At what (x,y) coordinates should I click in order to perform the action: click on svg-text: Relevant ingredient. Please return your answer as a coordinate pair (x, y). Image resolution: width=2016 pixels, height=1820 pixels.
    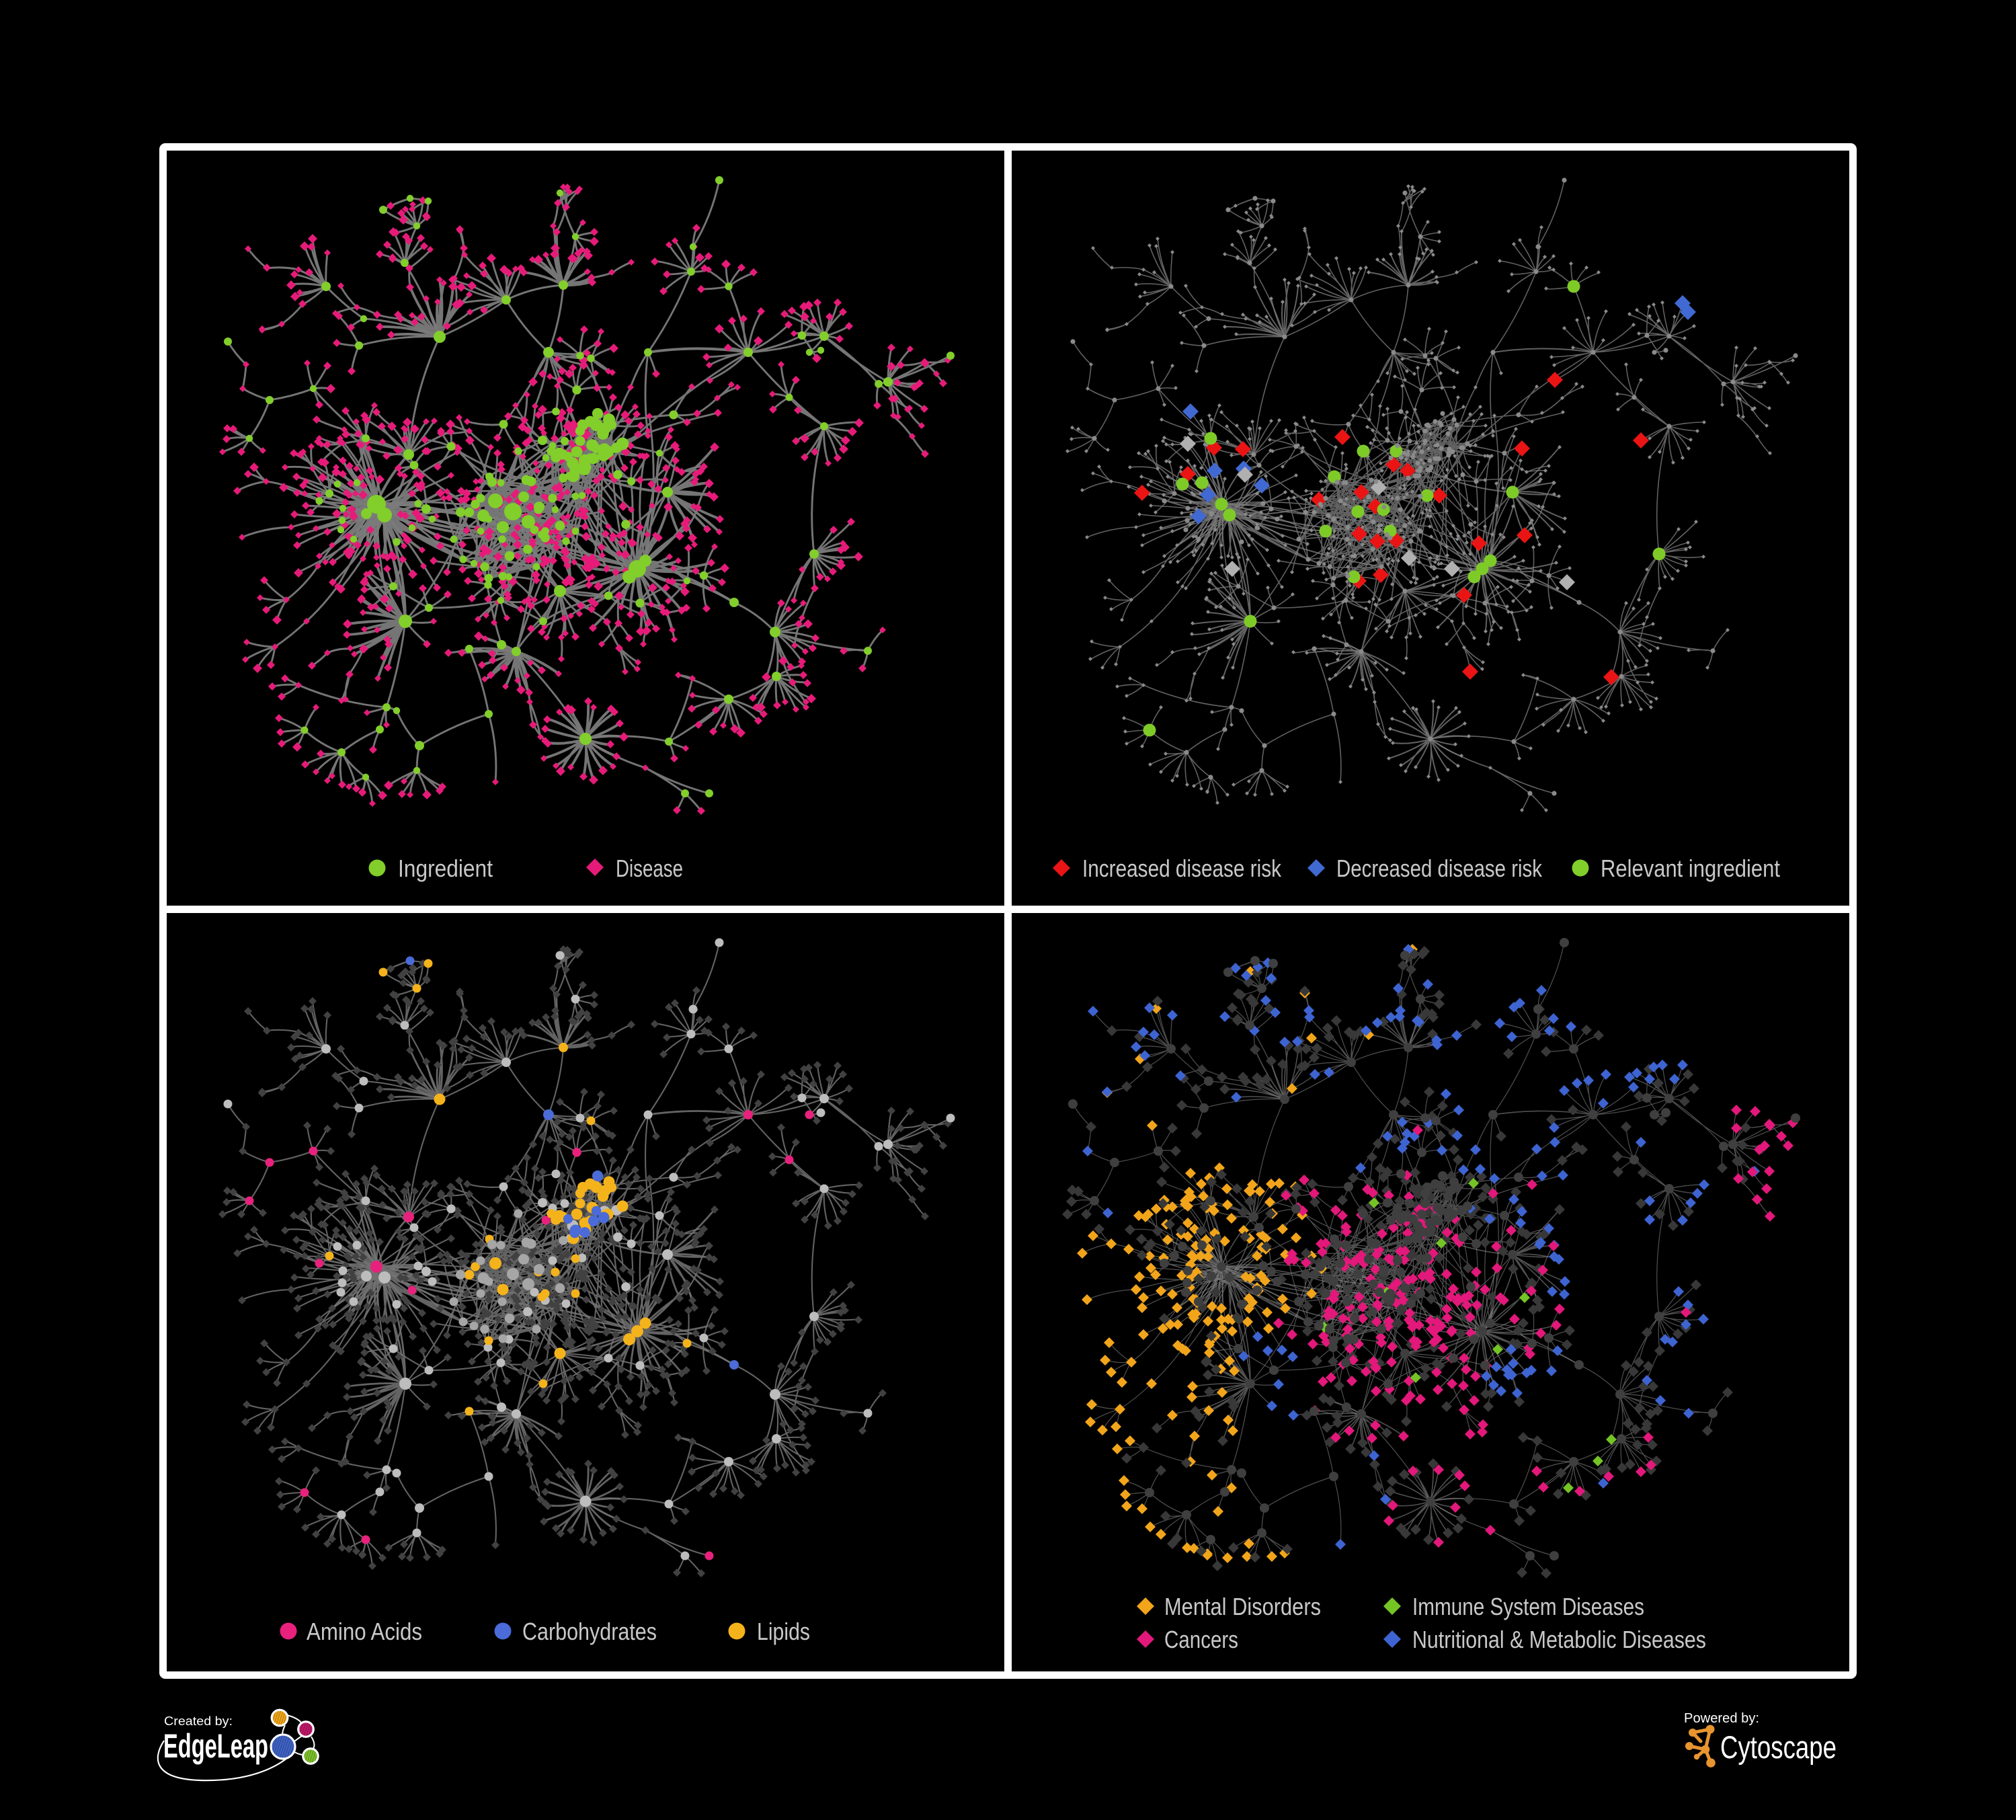
    Looking at the image, I should click on (1690, 868).